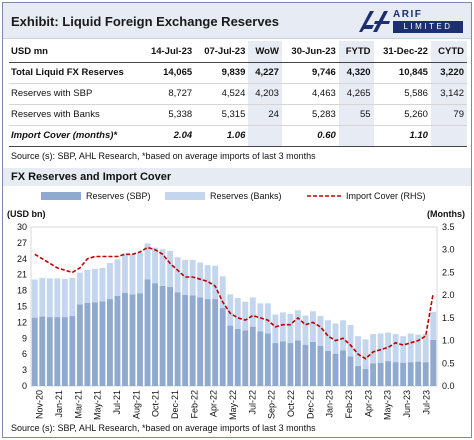 The width and height of the screenshot is (474, 440). Describe the element at coordinates (402, 72) in the screenshot. I see `table-cell: 10,845` at that location.